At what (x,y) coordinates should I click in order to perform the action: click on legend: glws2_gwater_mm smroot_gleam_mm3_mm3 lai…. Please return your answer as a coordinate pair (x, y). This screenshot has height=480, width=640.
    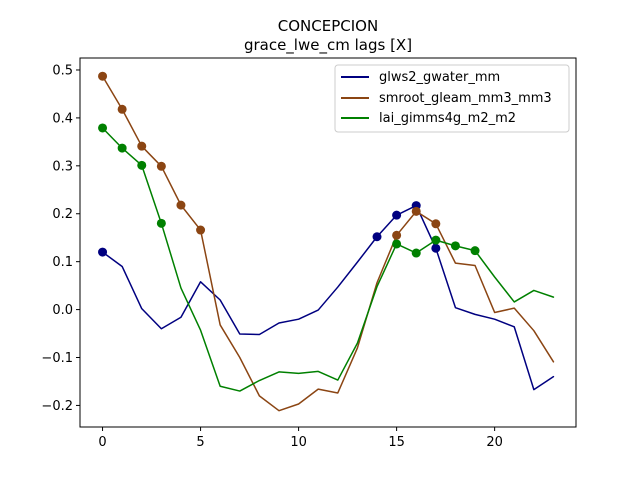
    Looking at the image, I should click on (452, 98).